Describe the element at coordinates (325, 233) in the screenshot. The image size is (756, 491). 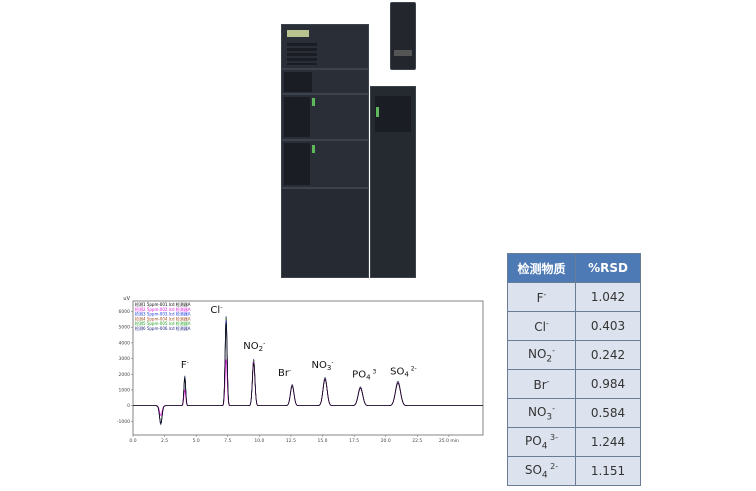
I see `base-module` at that location.